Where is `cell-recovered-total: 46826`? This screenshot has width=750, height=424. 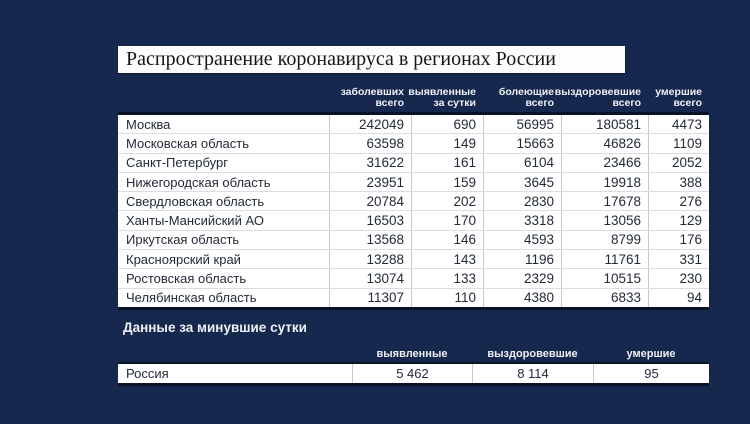 cell-recovered-total: 46826 is located at coordinates (604, 143).